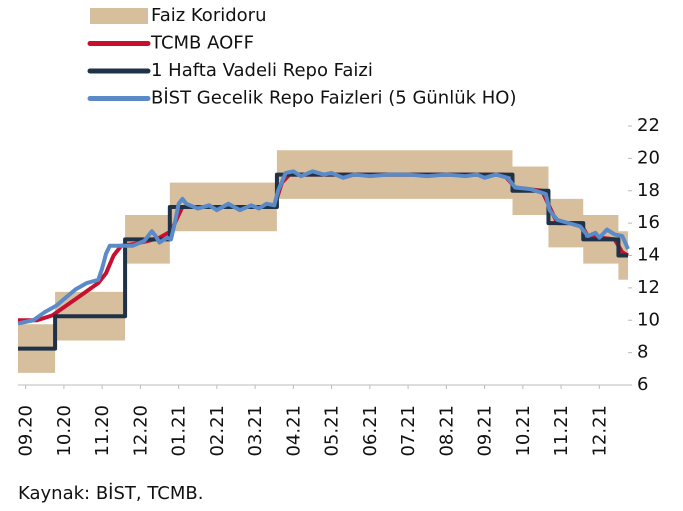 The height and width of the screenshot is (511, 683). I want to click on legend-label: TCMB AOFF, so click(202, 43).